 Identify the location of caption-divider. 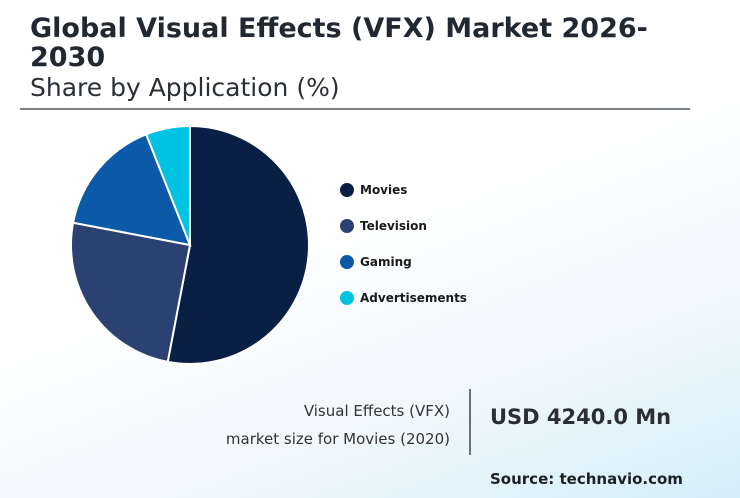
(470, 422).